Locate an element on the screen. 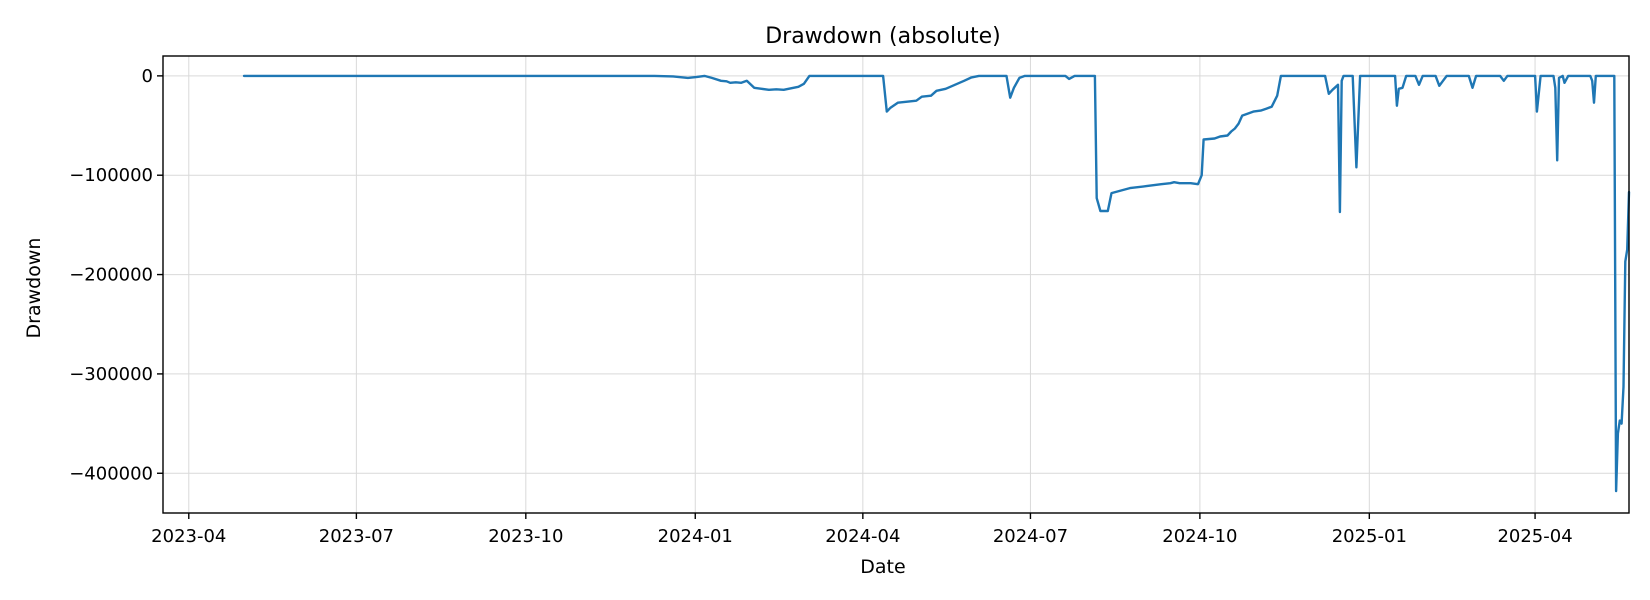 The image size is (1650, 600). x-axis-label: Date is located at coordinates (882, 567).